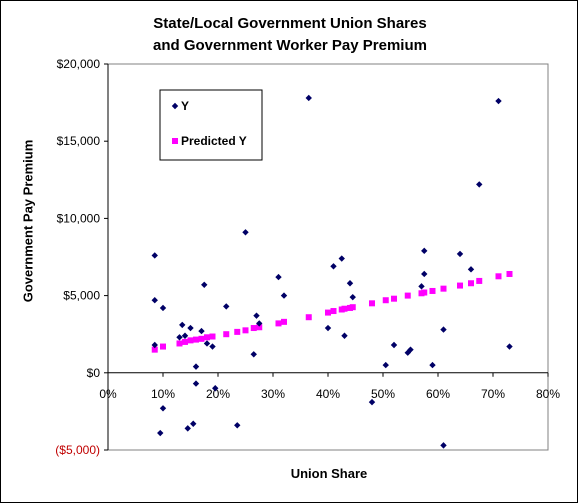 This screenshot has width=578, height=503. Describe the element at coordinates (94, 373) in the screenshot. I see `y-tick-label: $0` at that location.